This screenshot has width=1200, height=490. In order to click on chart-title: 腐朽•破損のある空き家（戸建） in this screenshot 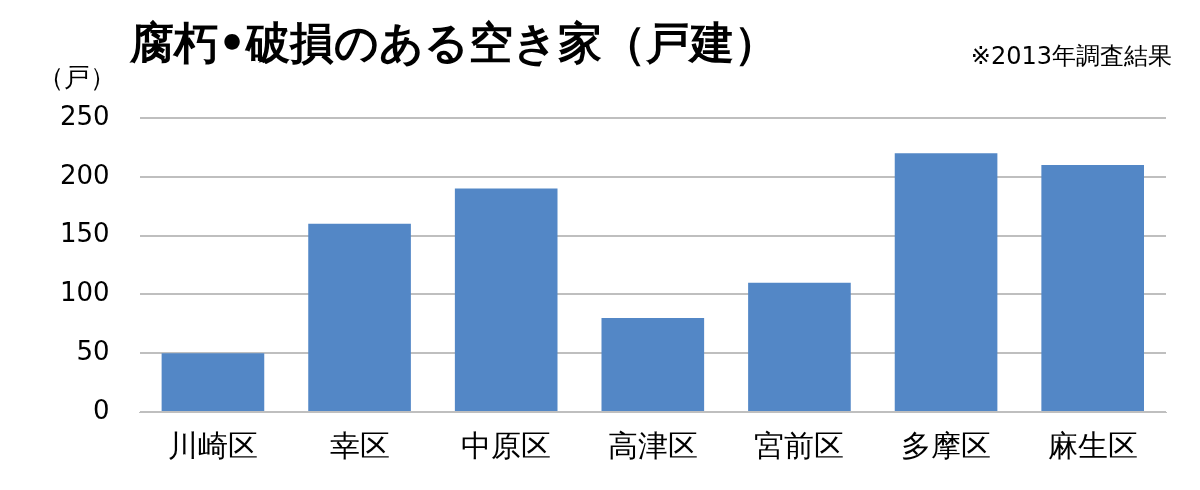, I will do `click(454, 43)`.